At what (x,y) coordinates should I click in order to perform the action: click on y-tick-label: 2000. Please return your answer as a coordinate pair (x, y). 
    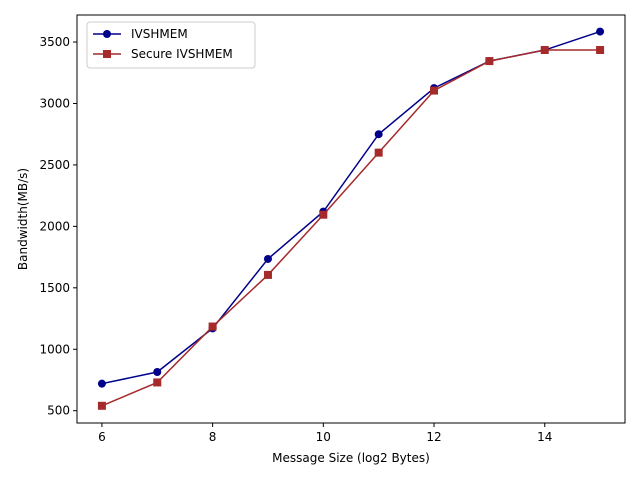
    Looking at the image, I should click on (54, 226).